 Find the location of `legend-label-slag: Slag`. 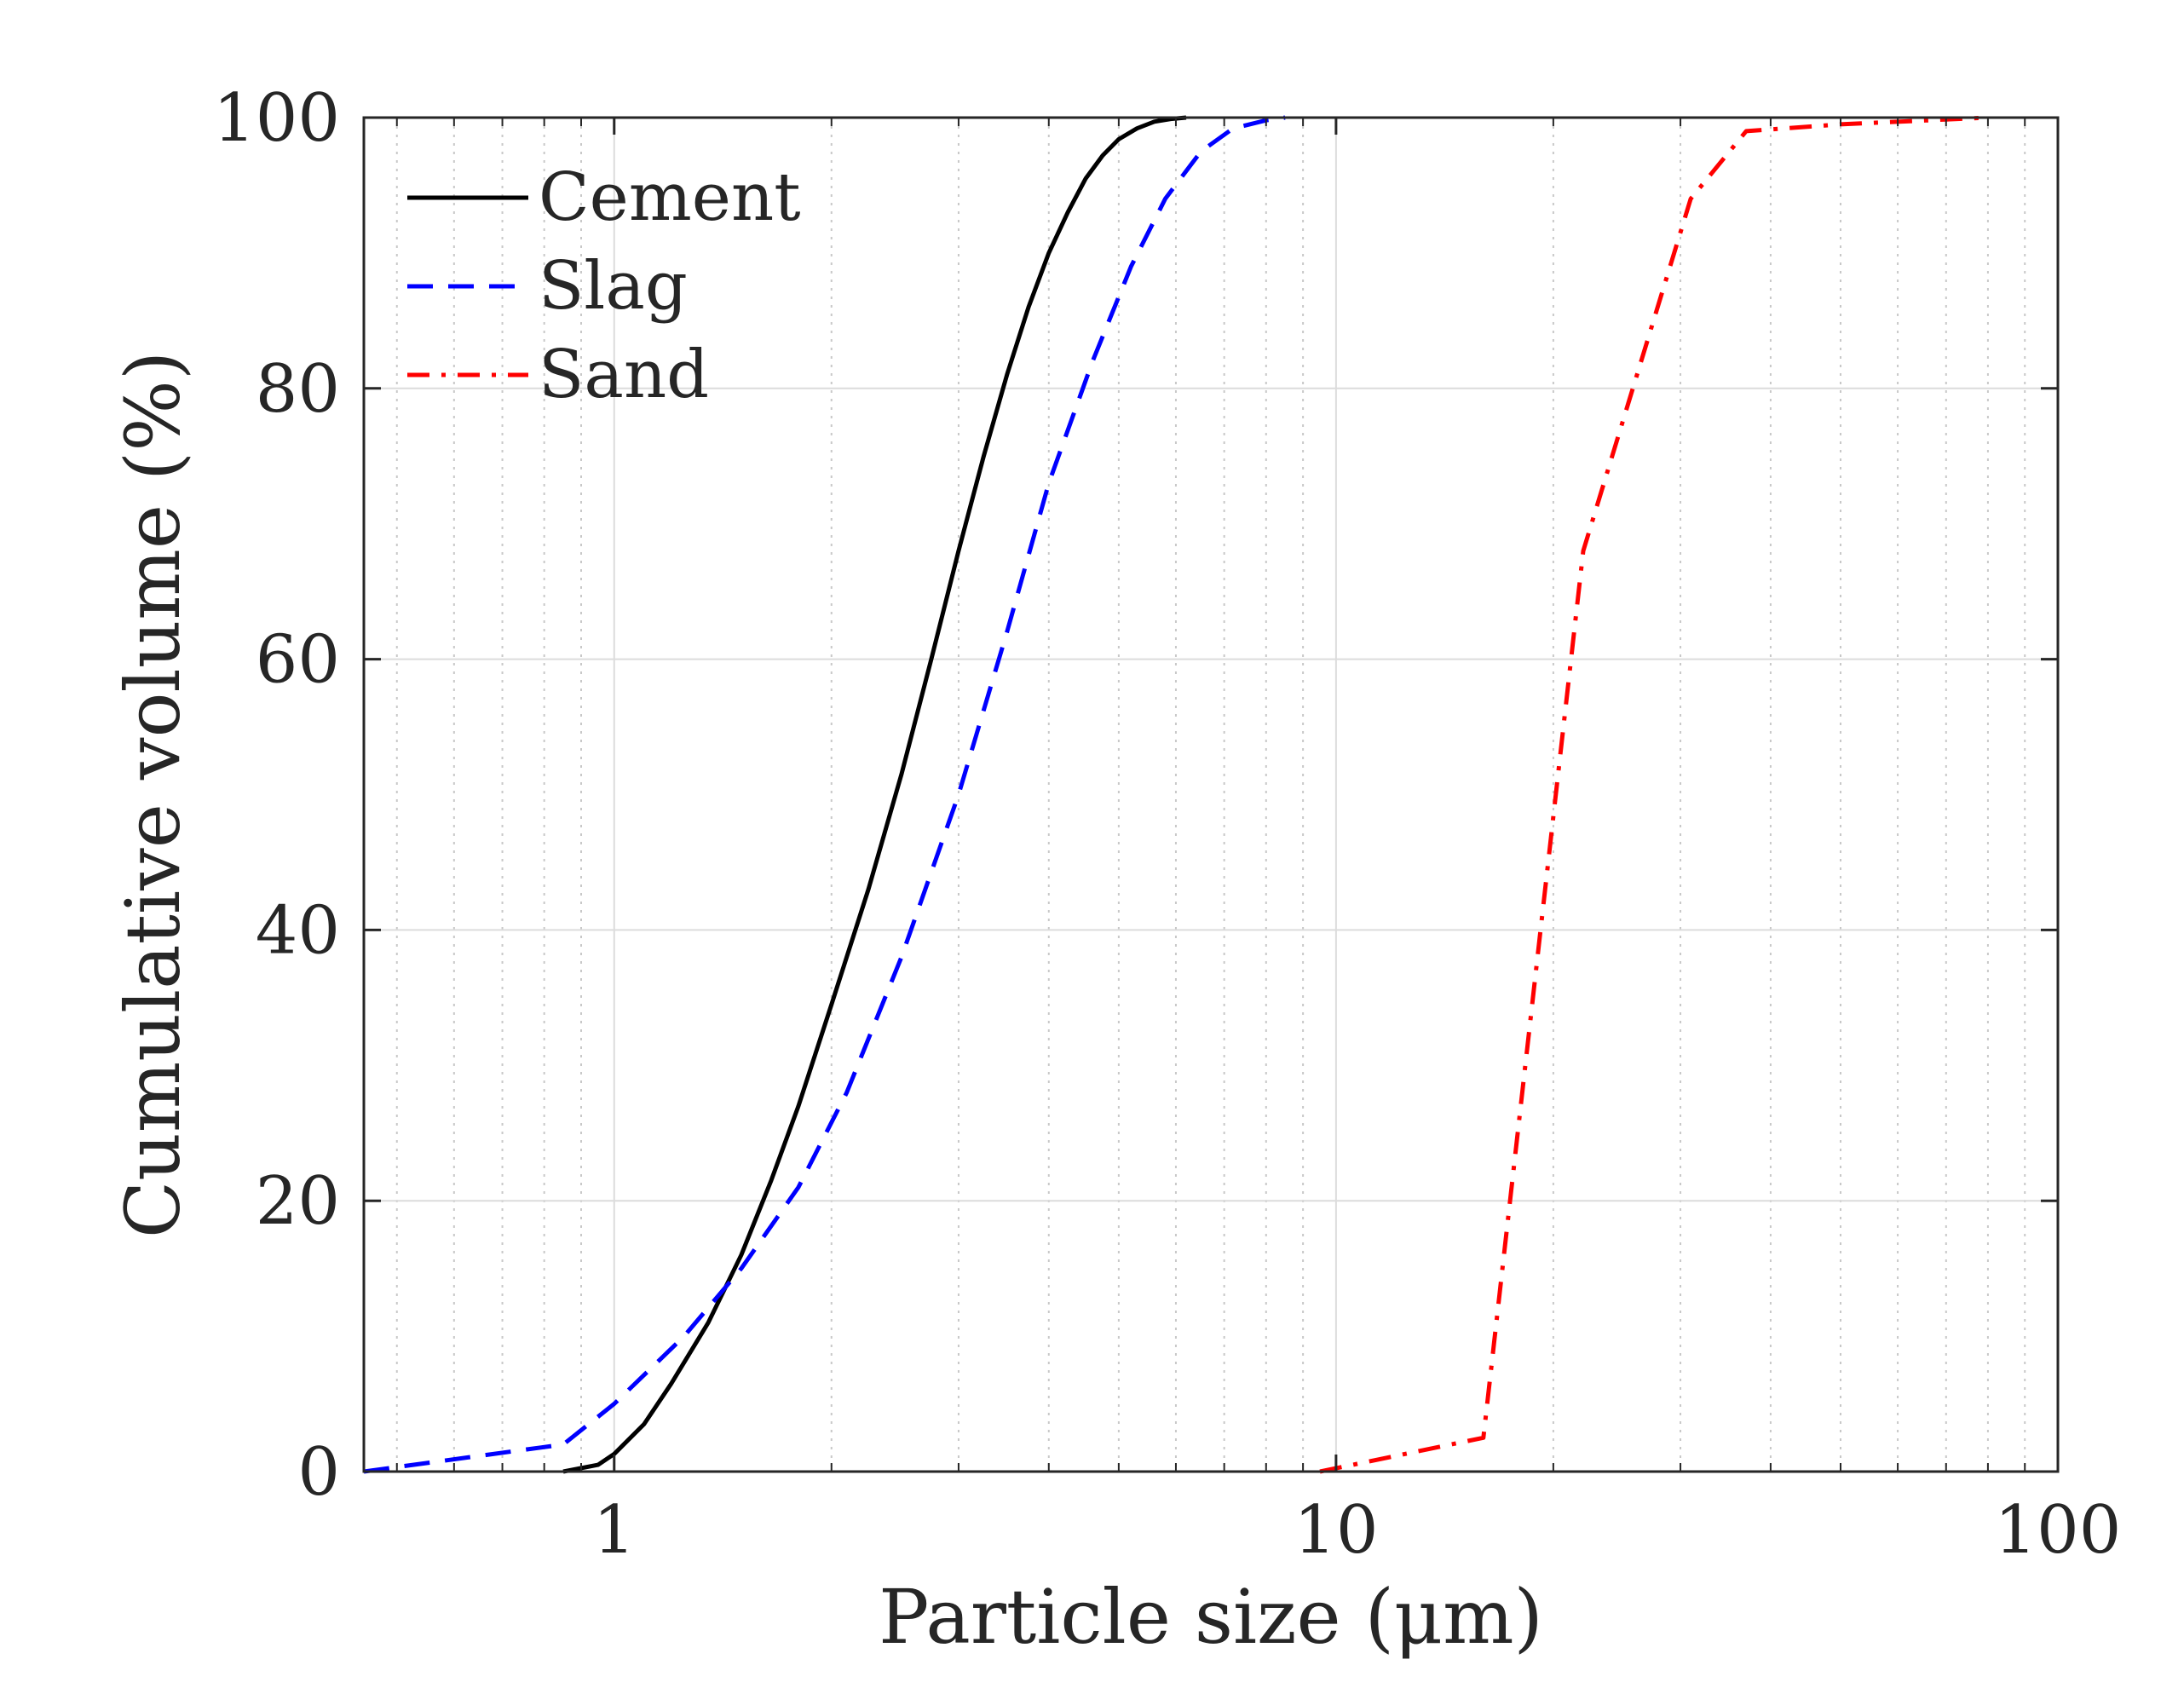

legend-label-slag: Slag is located at coordinates (614, 287).